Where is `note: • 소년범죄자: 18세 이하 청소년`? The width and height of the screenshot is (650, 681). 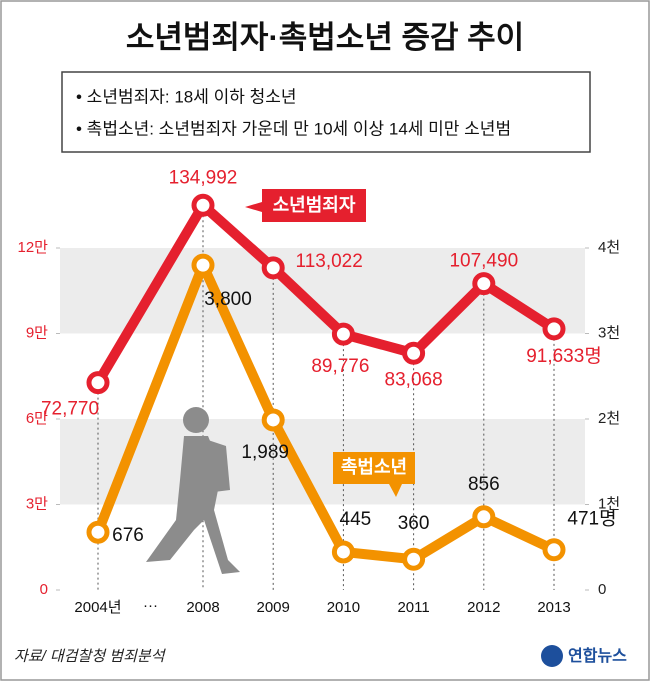
note: • 소년범죄자: 18세 이하 청소년 is located at coordinates (186, 96).